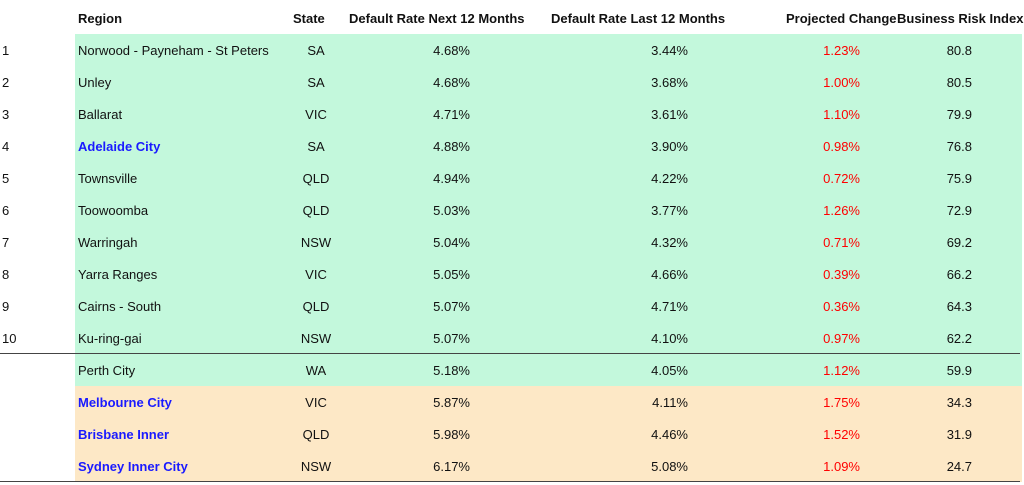 Image resolution: width=1024 pixels, height=485 pixels. I want to click on cell-next: 5.87%, so click(451, 402).